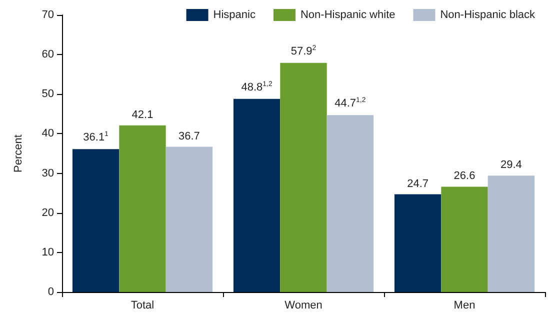 The height and width of the screenshot is (320, 560). I want to click on y-axis-title: Percent, so click(18, 153).